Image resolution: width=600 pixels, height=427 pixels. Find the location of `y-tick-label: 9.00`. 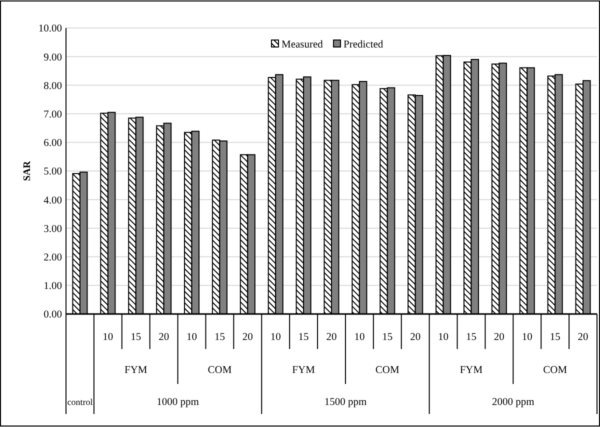

y-tick-label: 9.00 is located at coordinates (53, 58).